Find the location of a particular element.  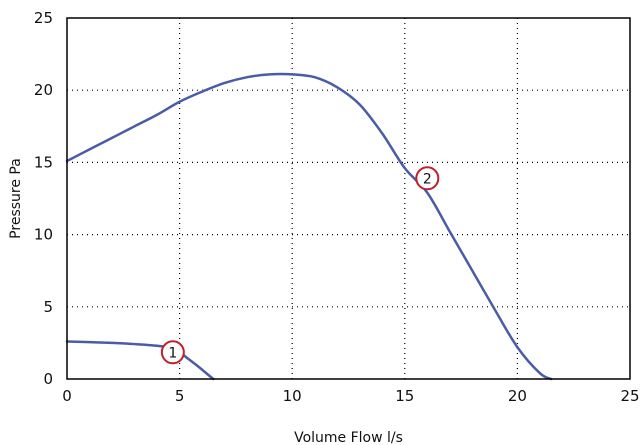

series-1-marker: 1 is located at coordinates (172, 352).